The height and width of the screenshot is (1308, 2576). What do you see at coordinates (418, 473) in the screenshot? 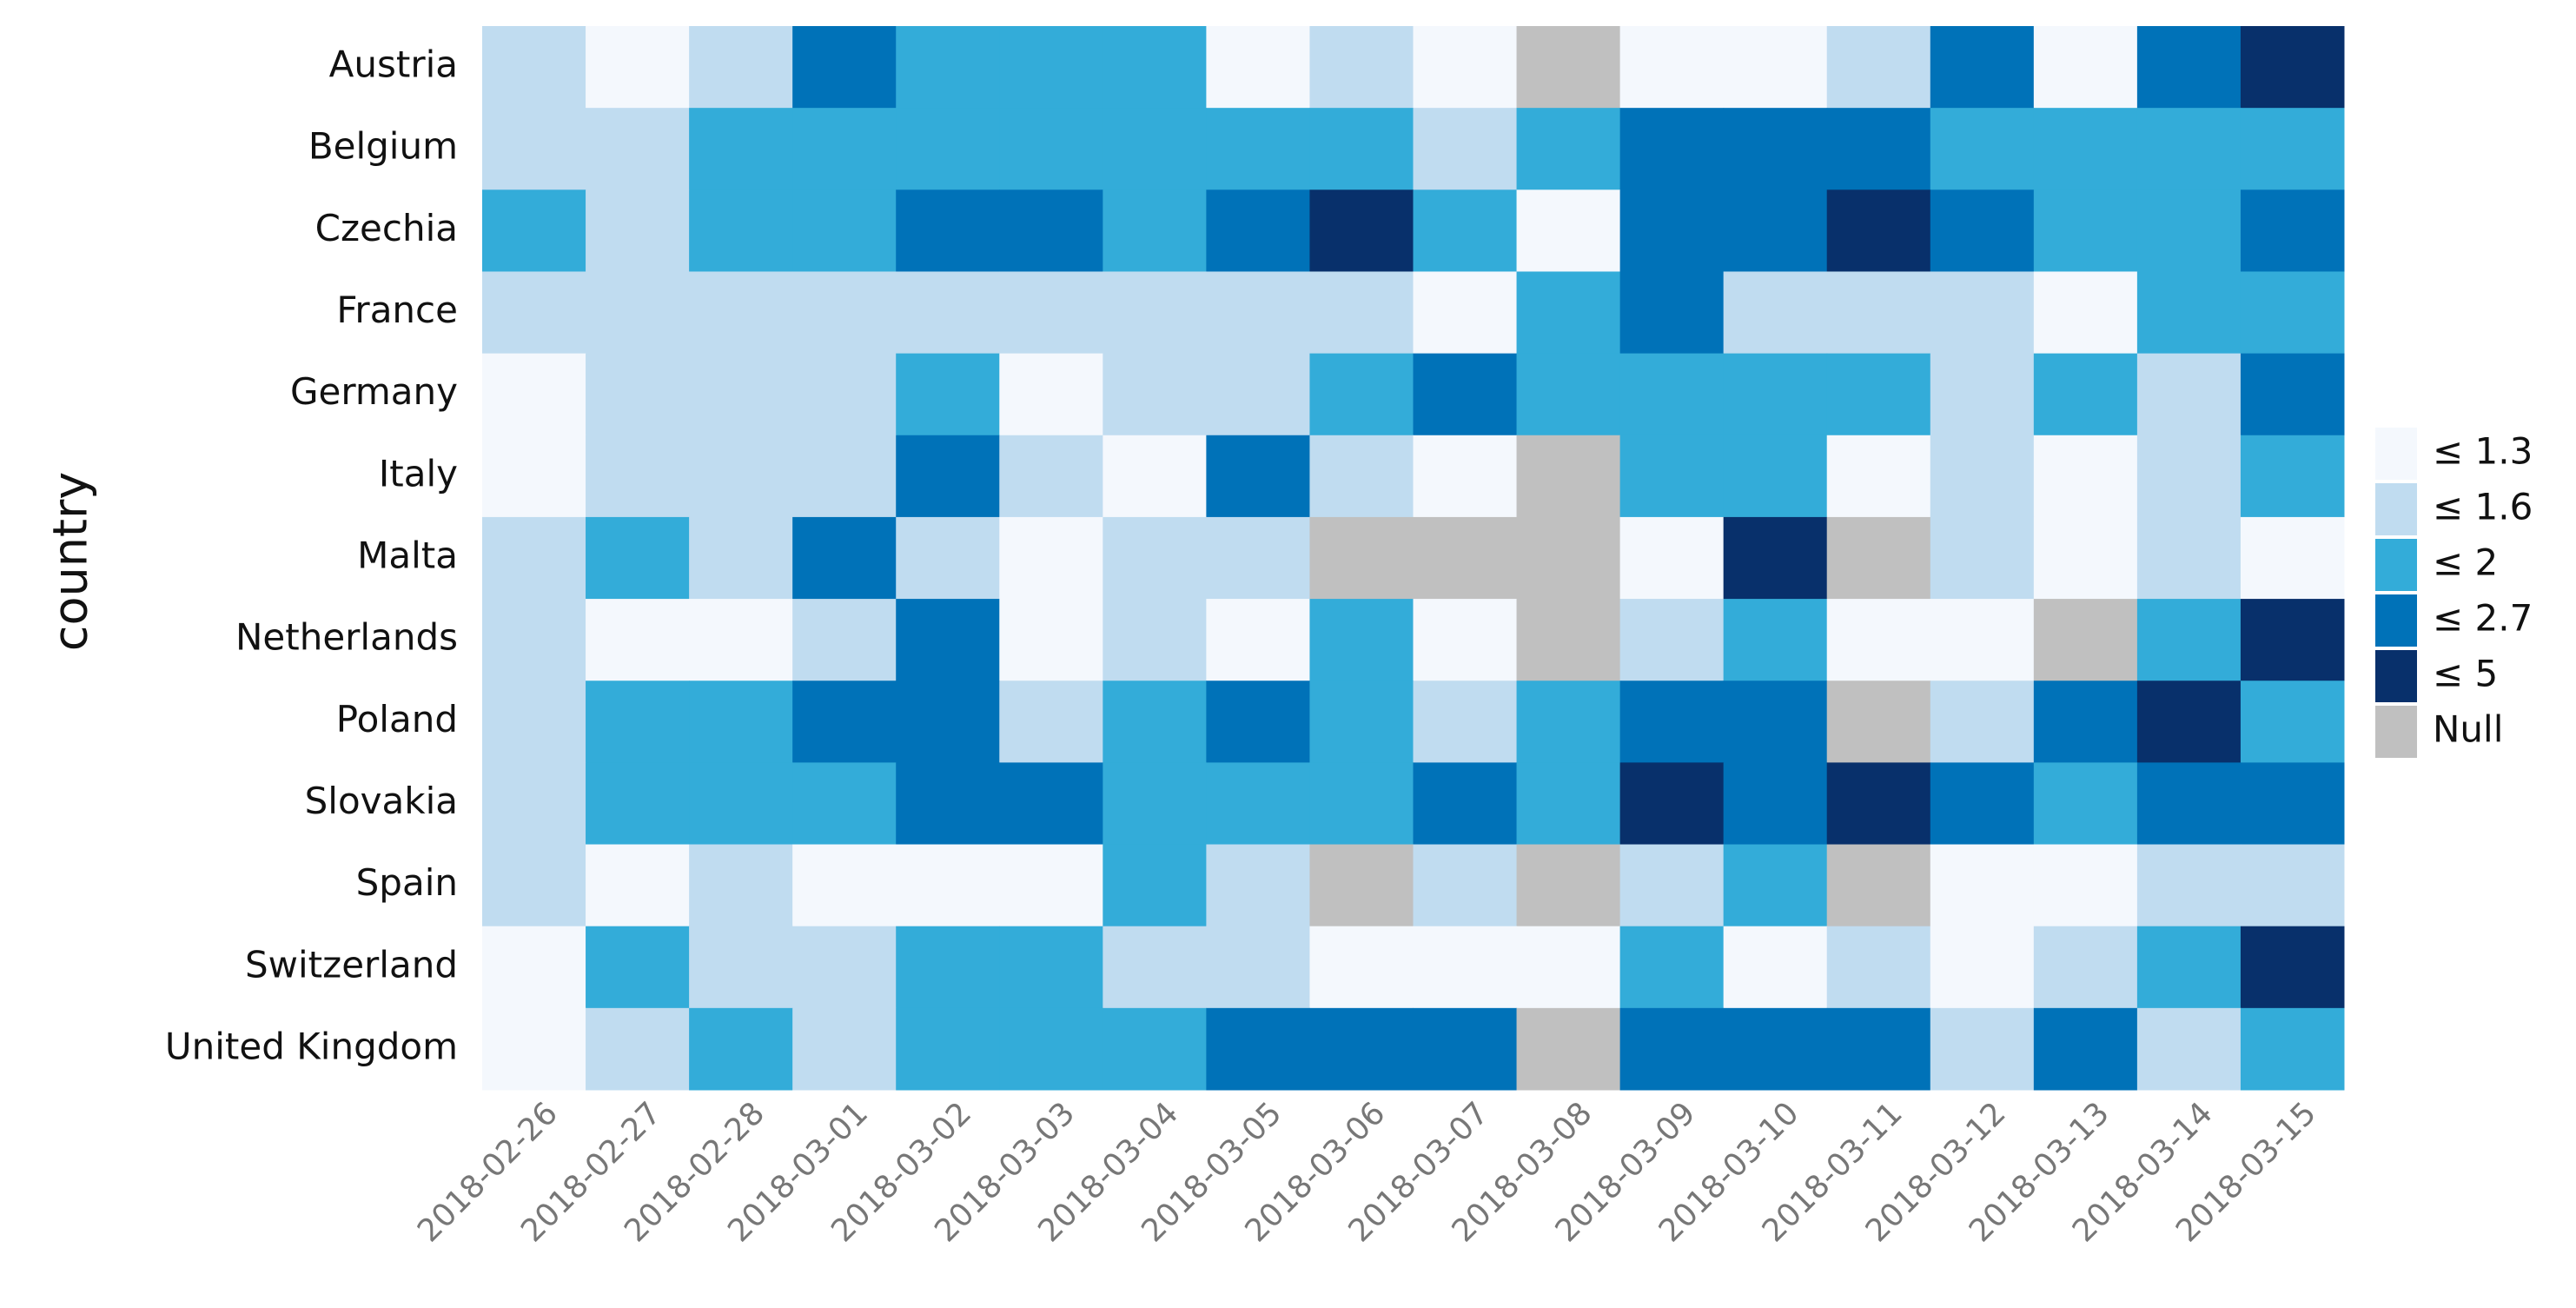
I see `row-label: Italy` at bounding box center [418, 473].